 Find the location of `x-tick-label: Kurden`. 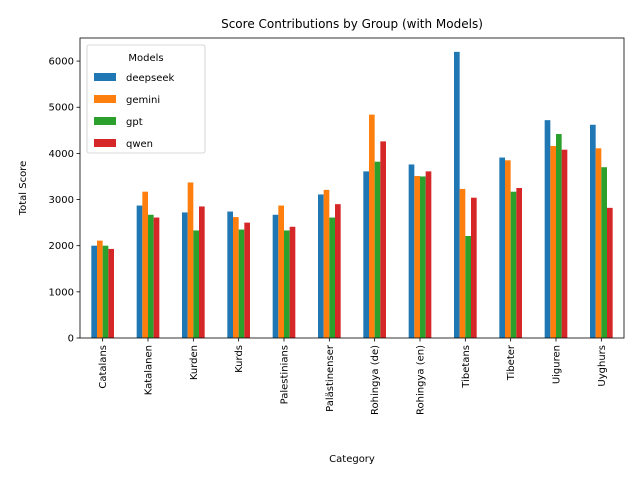

x-tick-label: Kurden is located at coordinates (194, 362).